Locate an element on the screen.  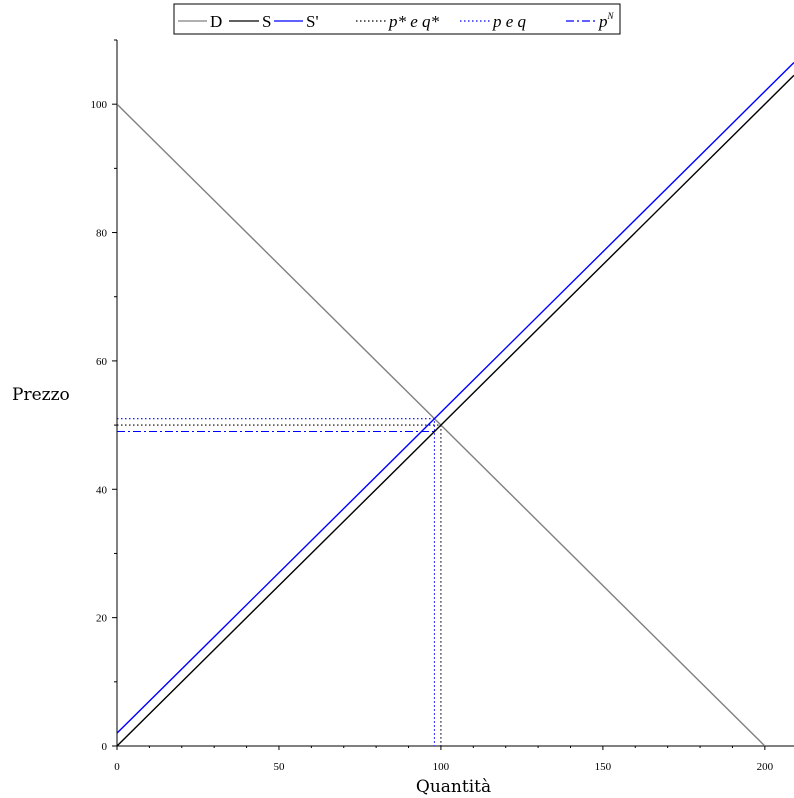
legend-label-5: pN is located at coordinates (606, 21).